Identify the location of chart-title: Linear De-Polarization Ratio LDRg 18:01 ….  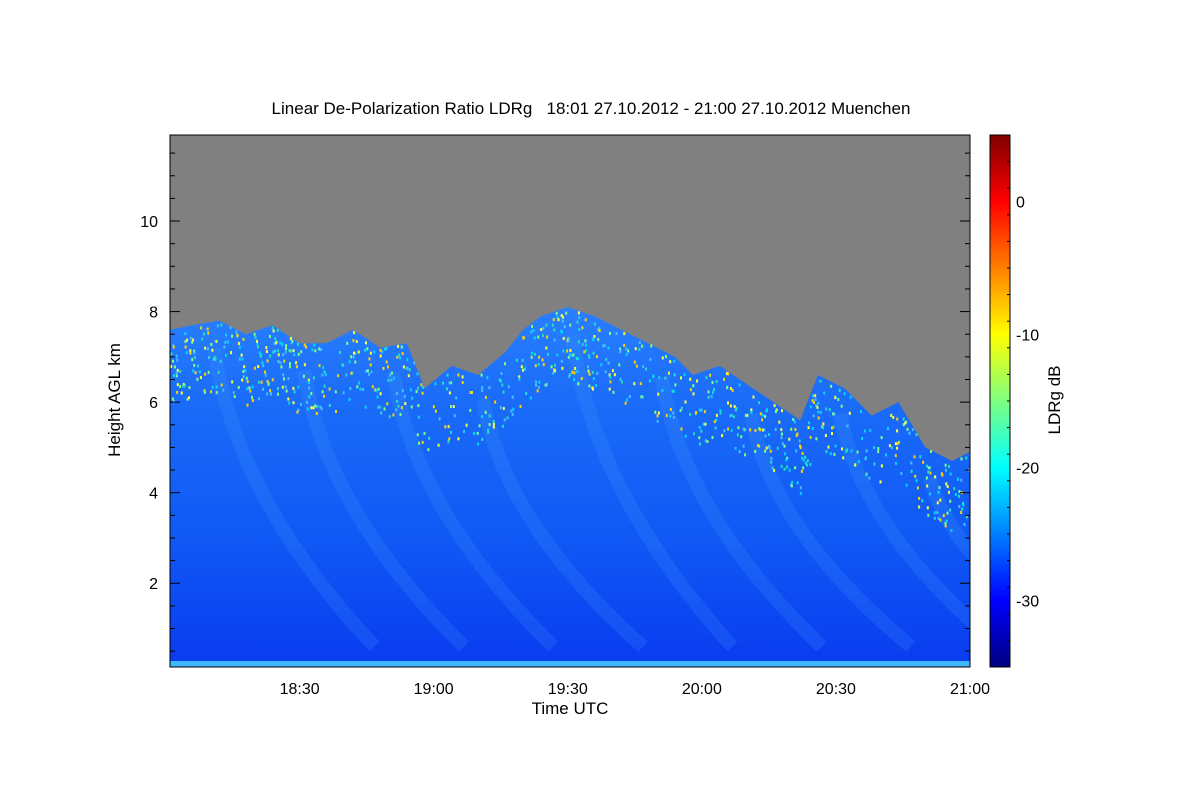
(591, 108).